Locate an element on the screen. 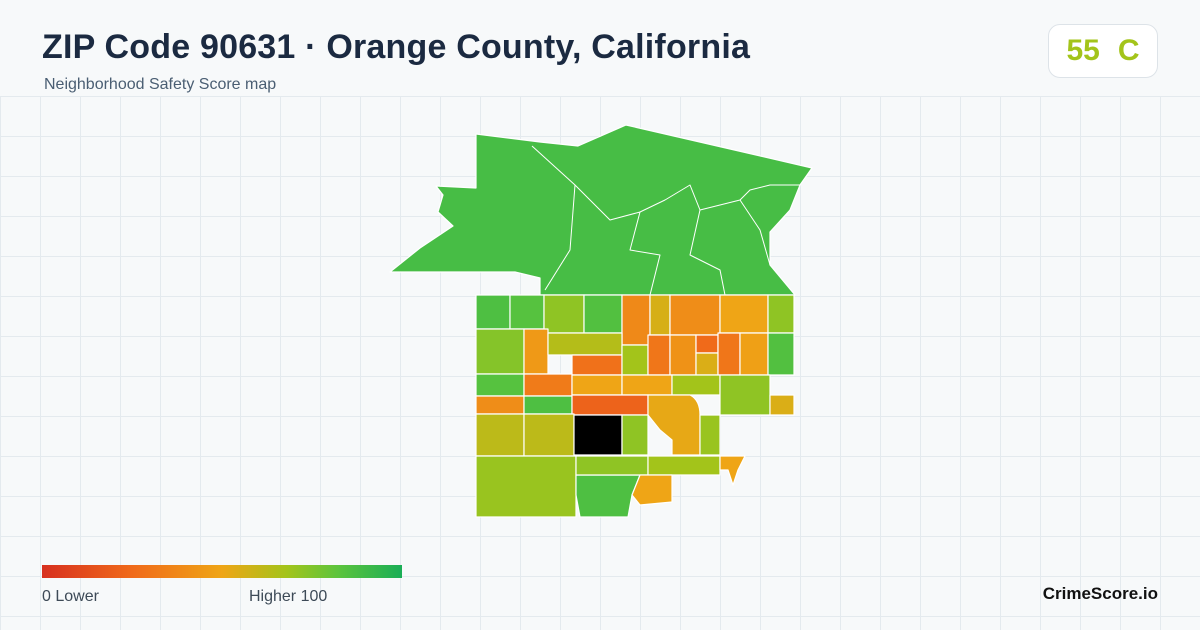 The width and height of the screenshot is (1200, 630). brand-logo-text: CrimeScore.io is located at coordinates (1100, 593).